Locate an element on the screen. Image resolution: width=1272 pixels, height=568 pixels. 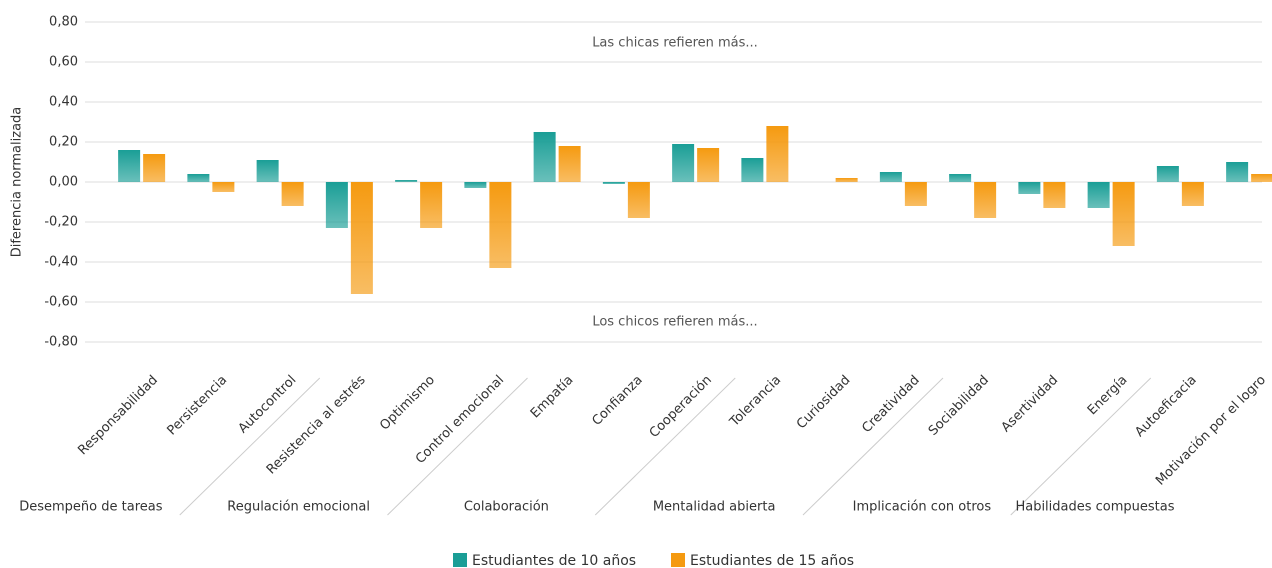
group-label: Implicación con otros is located at coordinates (922, 507).